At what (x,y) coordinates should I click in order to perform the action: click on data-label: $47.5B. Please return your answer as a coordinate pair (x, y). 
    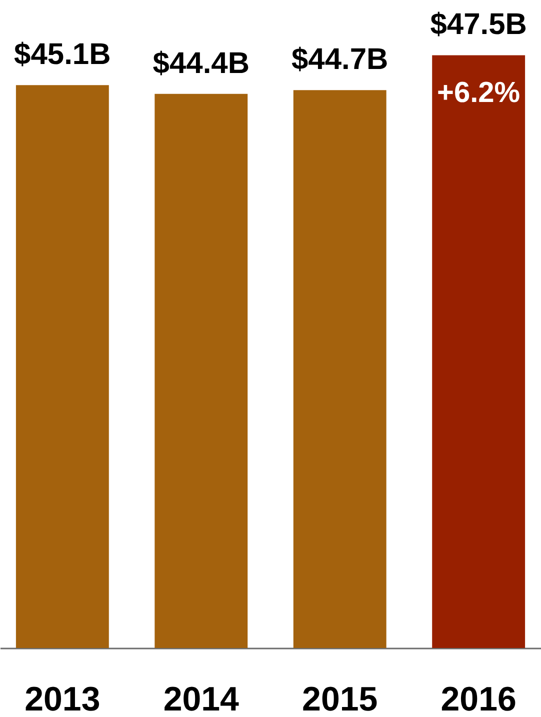
    Looking at the image, I should click on (478, 25).